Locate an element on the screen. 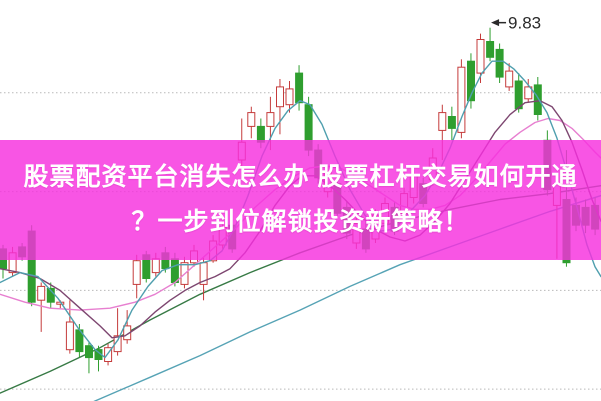 This screenshot has width=601, height=401. high-price-label: 9.83 is located at coordinates (524, 23).